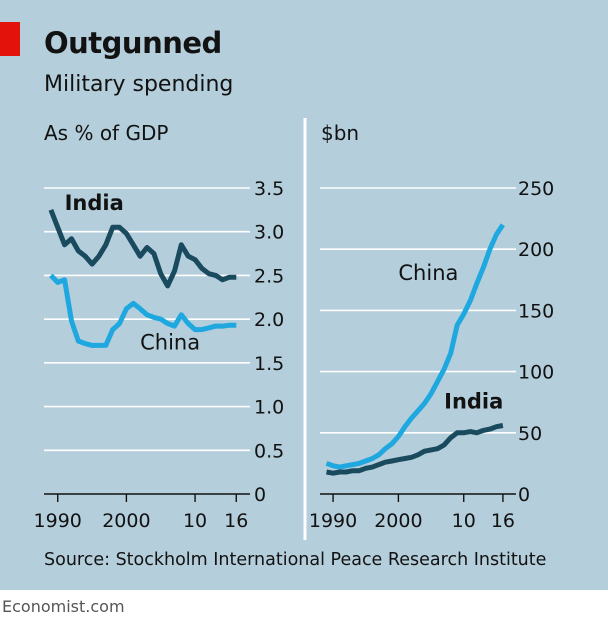 Image resolution: width=608 pixels, height=625 pixels. I want to click on y-tick-label: 50, so click(530, 434).